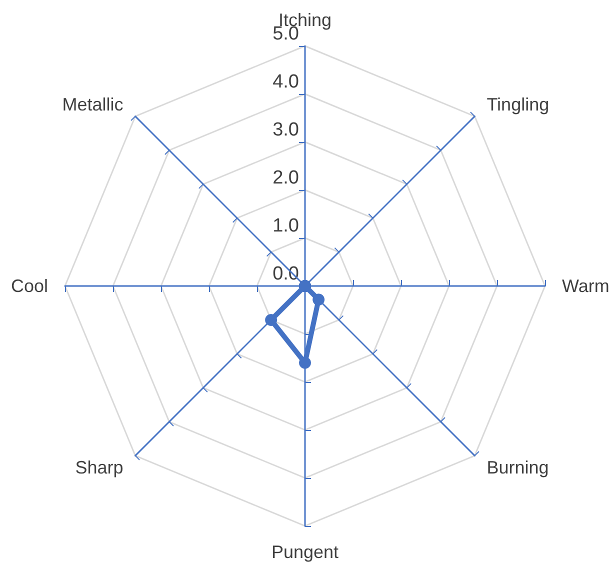  I want to click on spoke-label: Cool, so click(29, 286).